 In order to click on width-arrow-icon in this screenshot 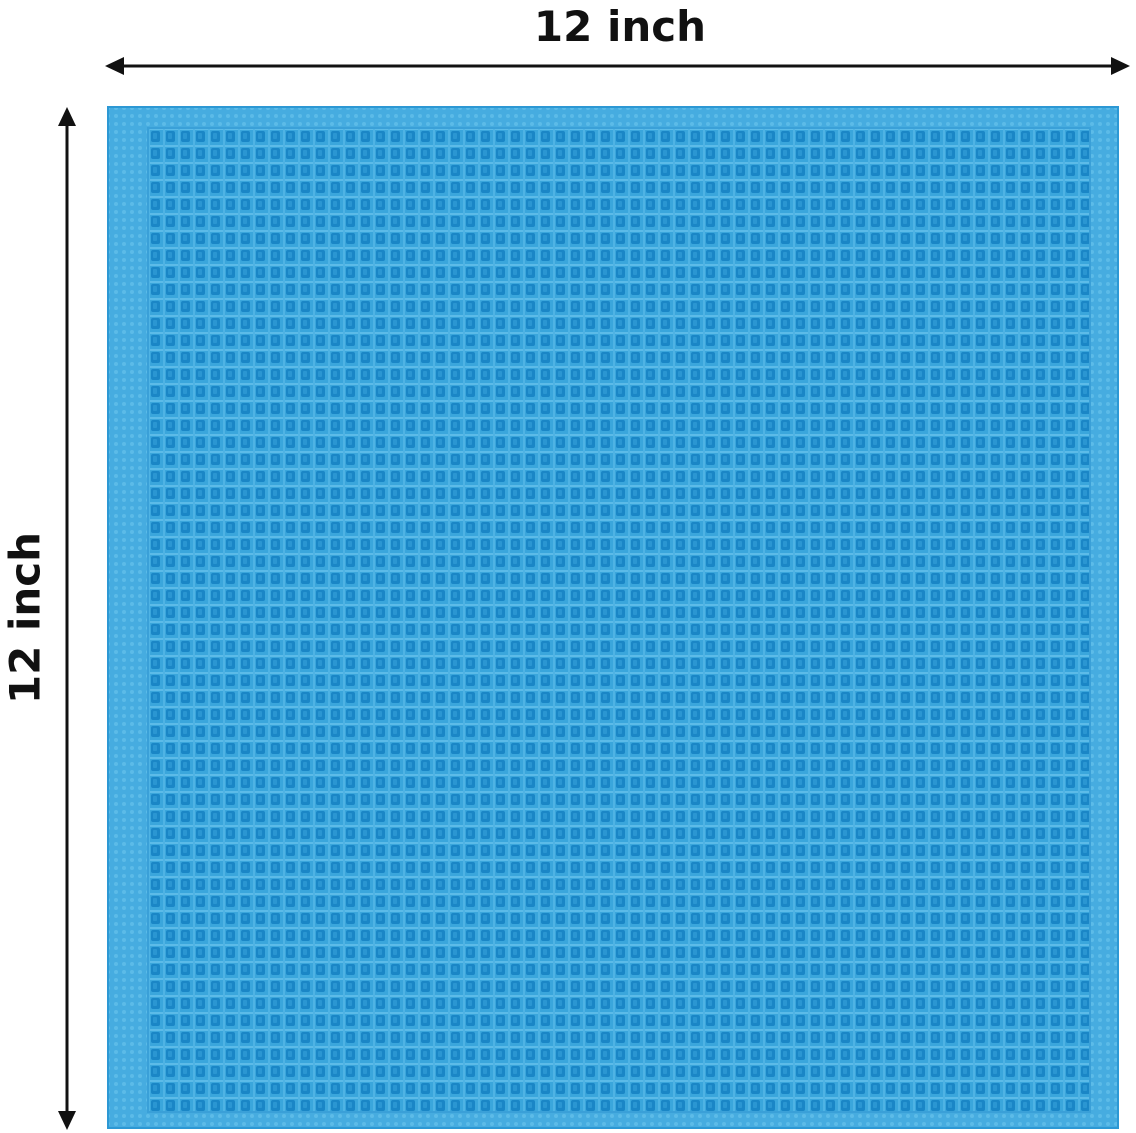, I will do `click(617, 66)`.